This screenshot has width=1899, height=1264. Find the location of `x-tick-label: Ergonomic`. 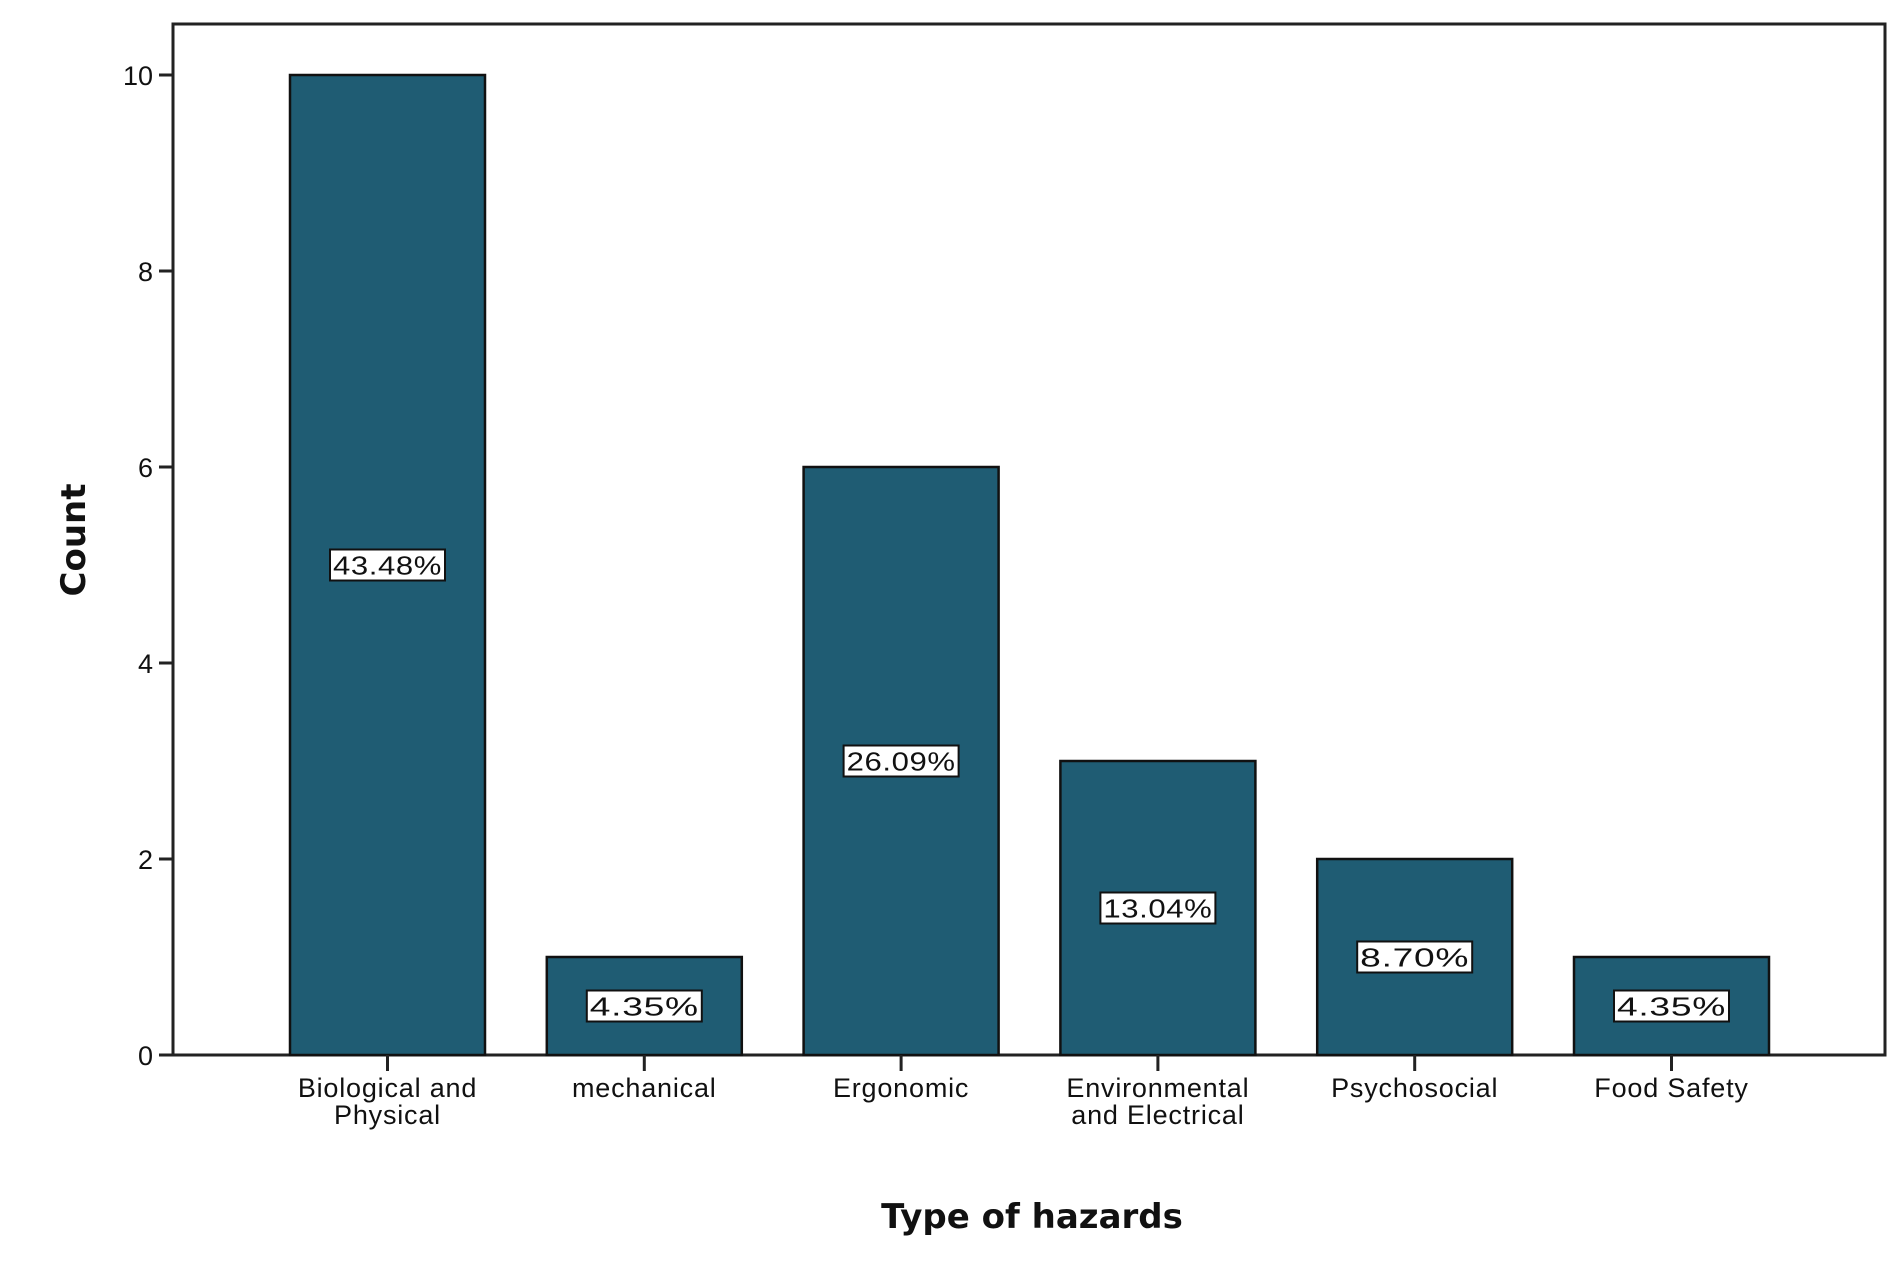

x-tick-label: Ergonomic is located at coordinates (901, 1088).